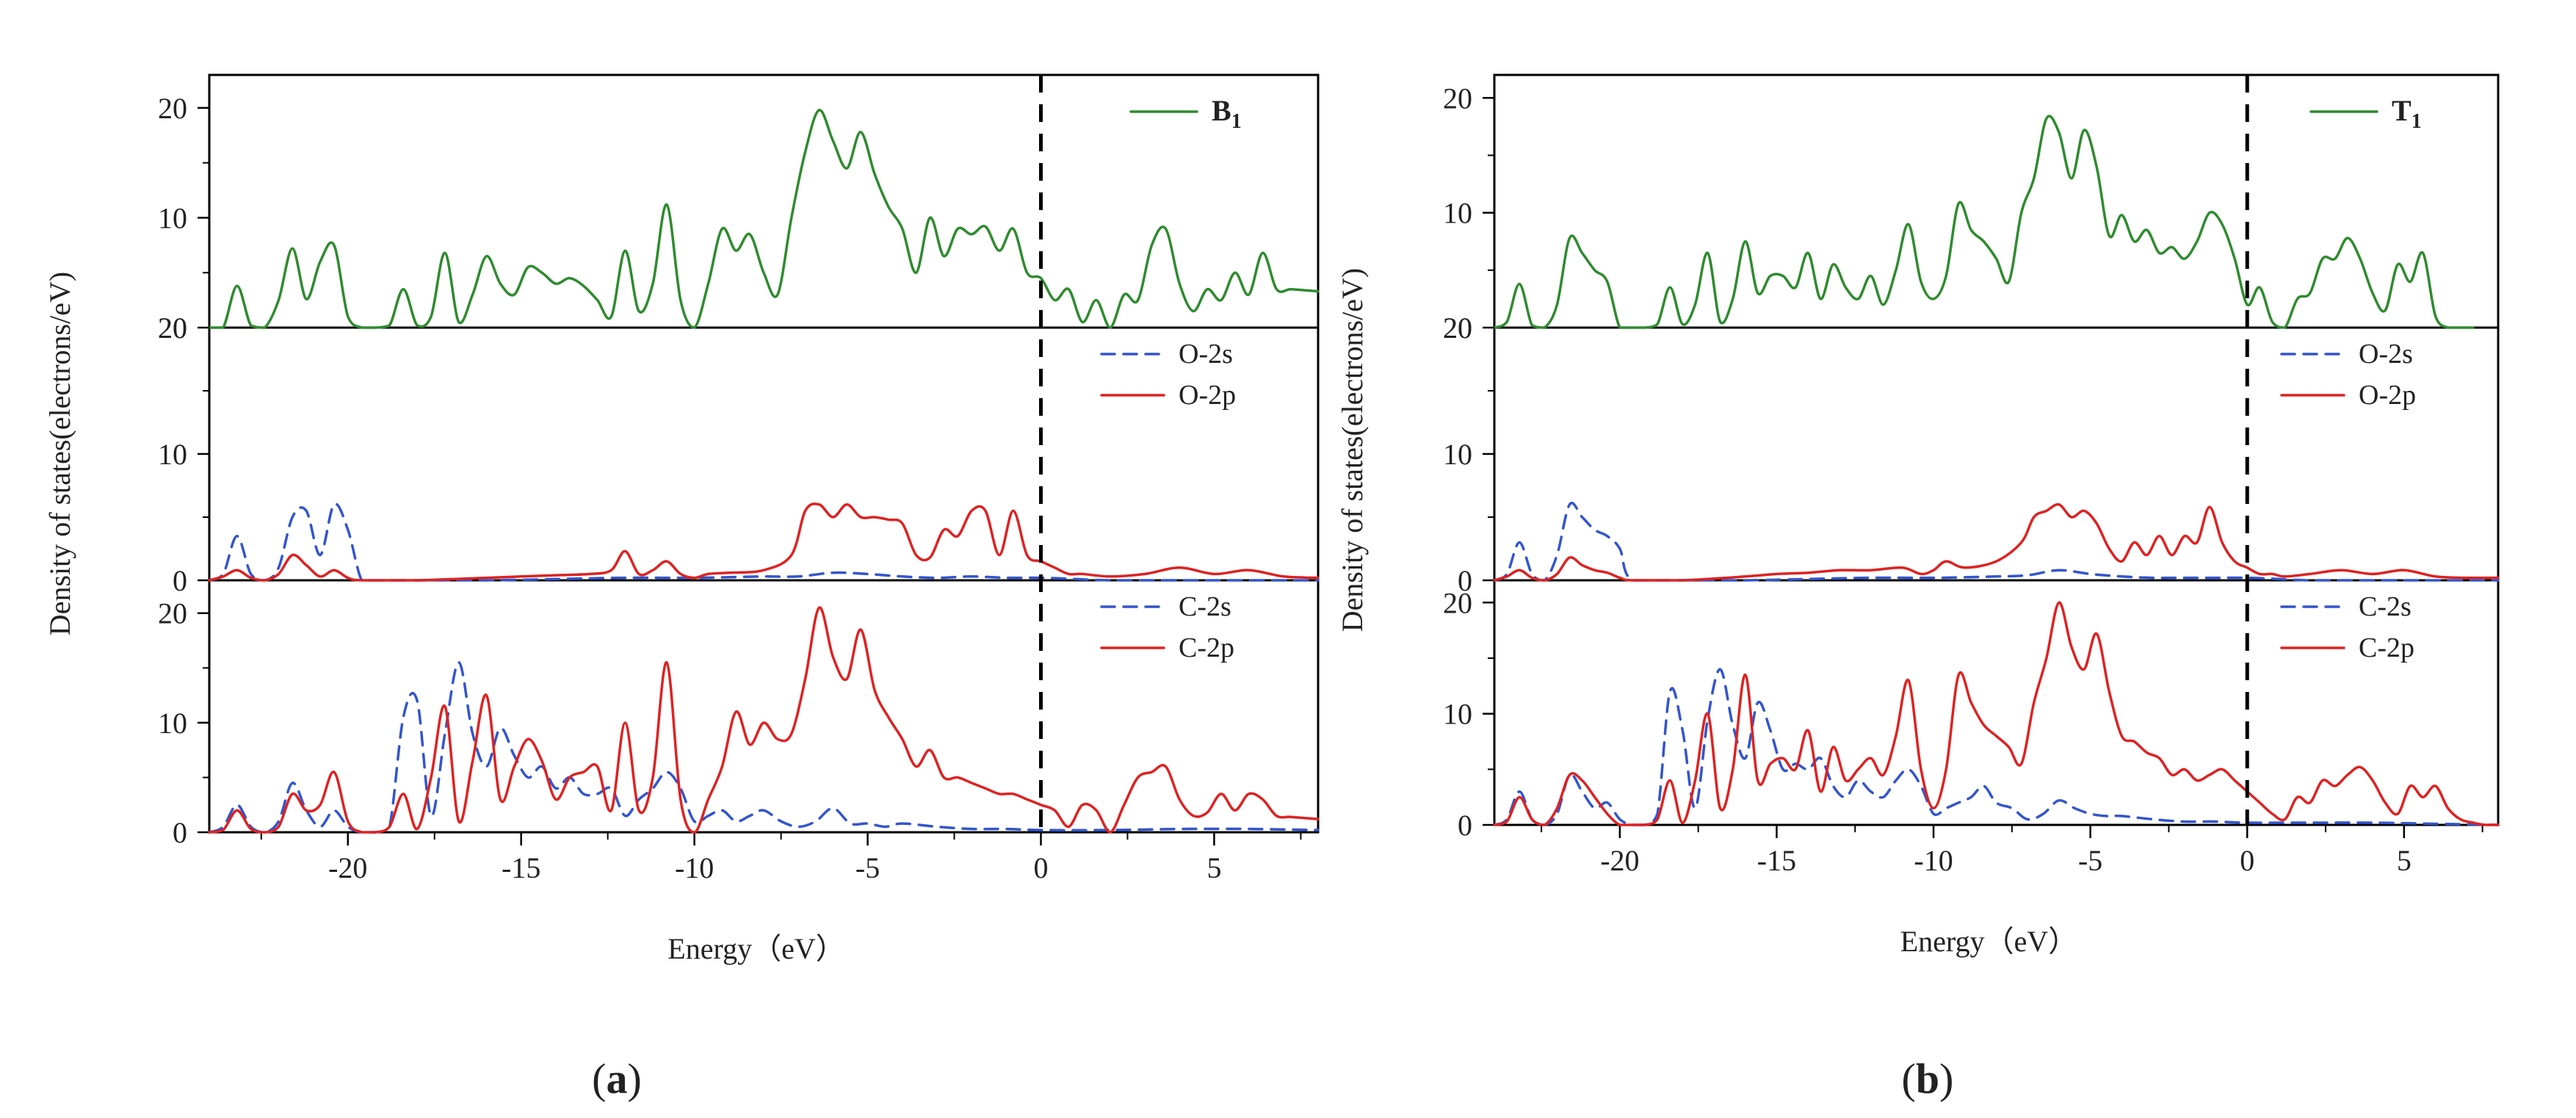 This screenshot has height=1118, width=2576. I want to click on subplot-total: 10 20 20 T1, so click(1959, 213).